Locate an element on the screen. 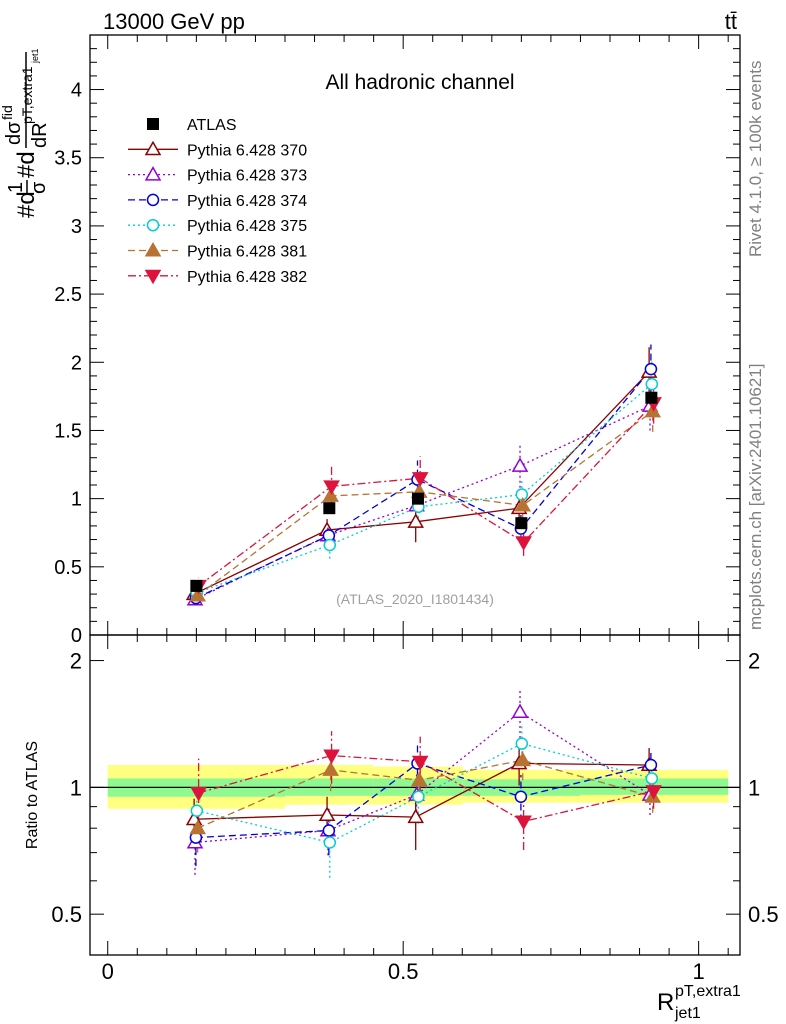 This screenshot has width=786, height=1024. ratio-y-tick-label: 1 is located at coordinates (76, 787).